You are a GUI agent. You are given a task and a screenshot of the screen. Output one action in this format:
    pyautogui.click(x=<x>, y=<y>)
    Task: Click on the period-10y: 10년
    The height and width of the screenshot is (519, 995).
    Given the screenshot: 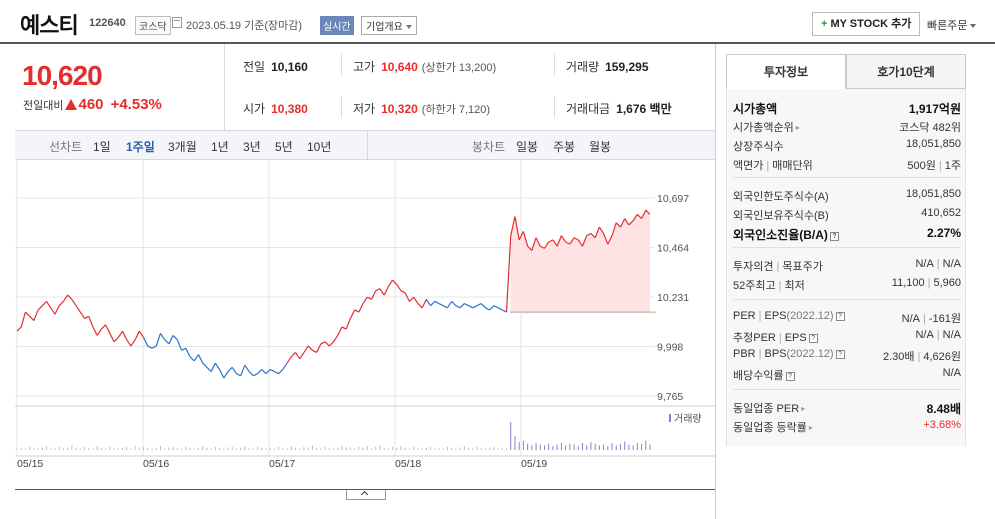 What is the action you would take?
    pyautogui.click(x=319, y=147)
    